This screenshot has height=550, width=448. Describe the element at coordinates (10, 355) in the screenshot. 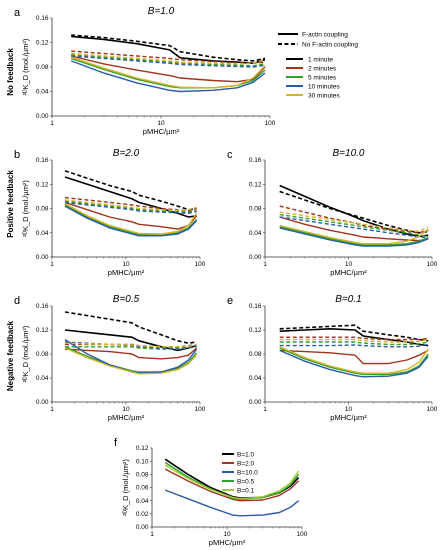

I see `row-label-negative-feedback: Negative feedback` at that location.